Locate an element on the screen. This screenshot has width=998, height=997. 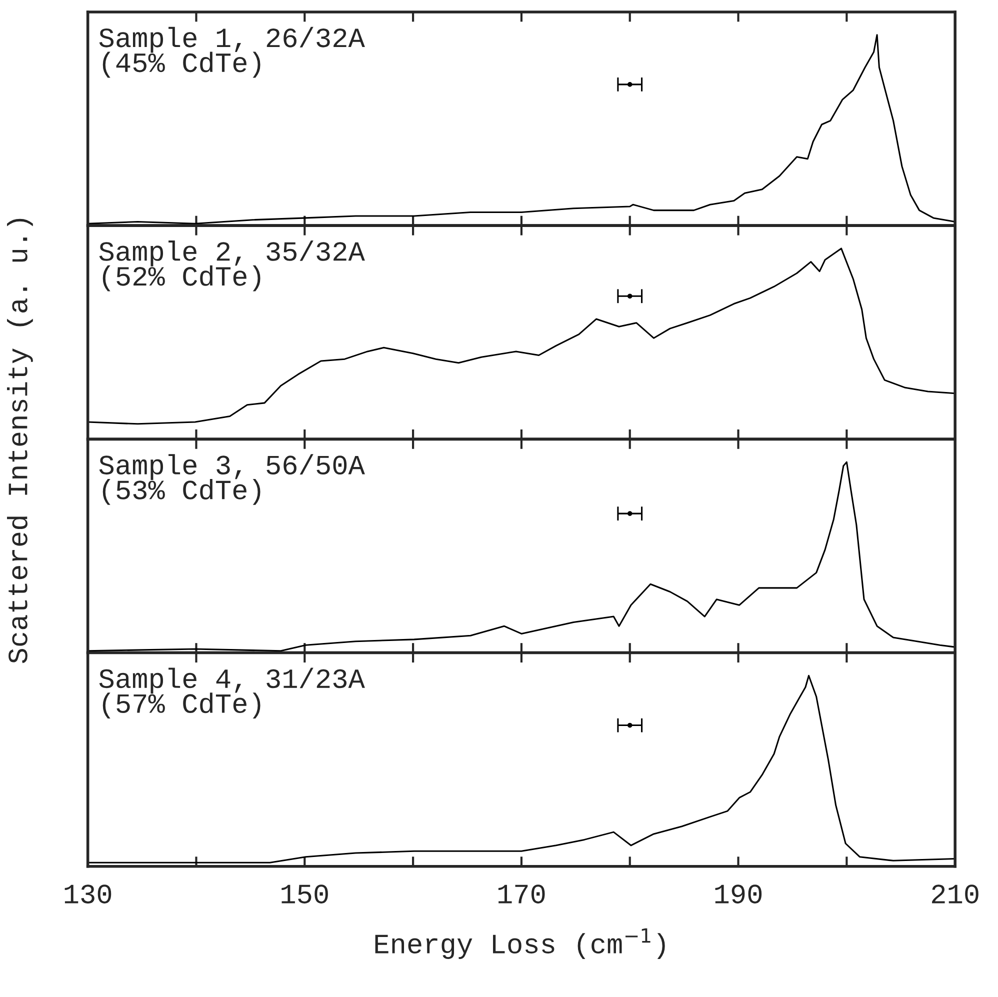
x-tick-label: 170 is located at coordinates (521, 894).